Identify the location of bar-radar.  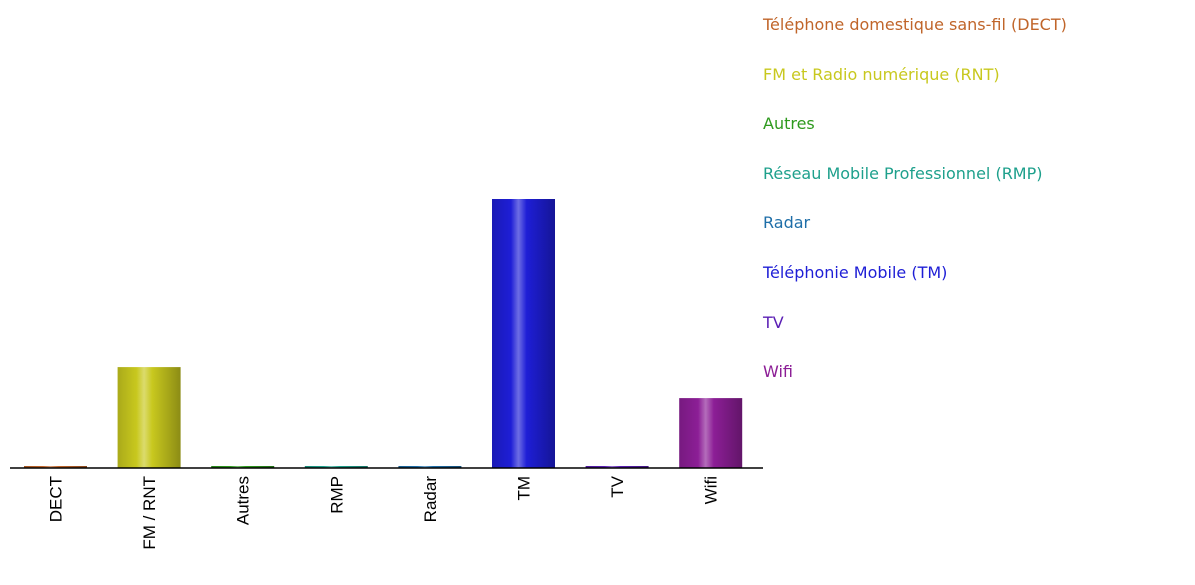
(430, 467).